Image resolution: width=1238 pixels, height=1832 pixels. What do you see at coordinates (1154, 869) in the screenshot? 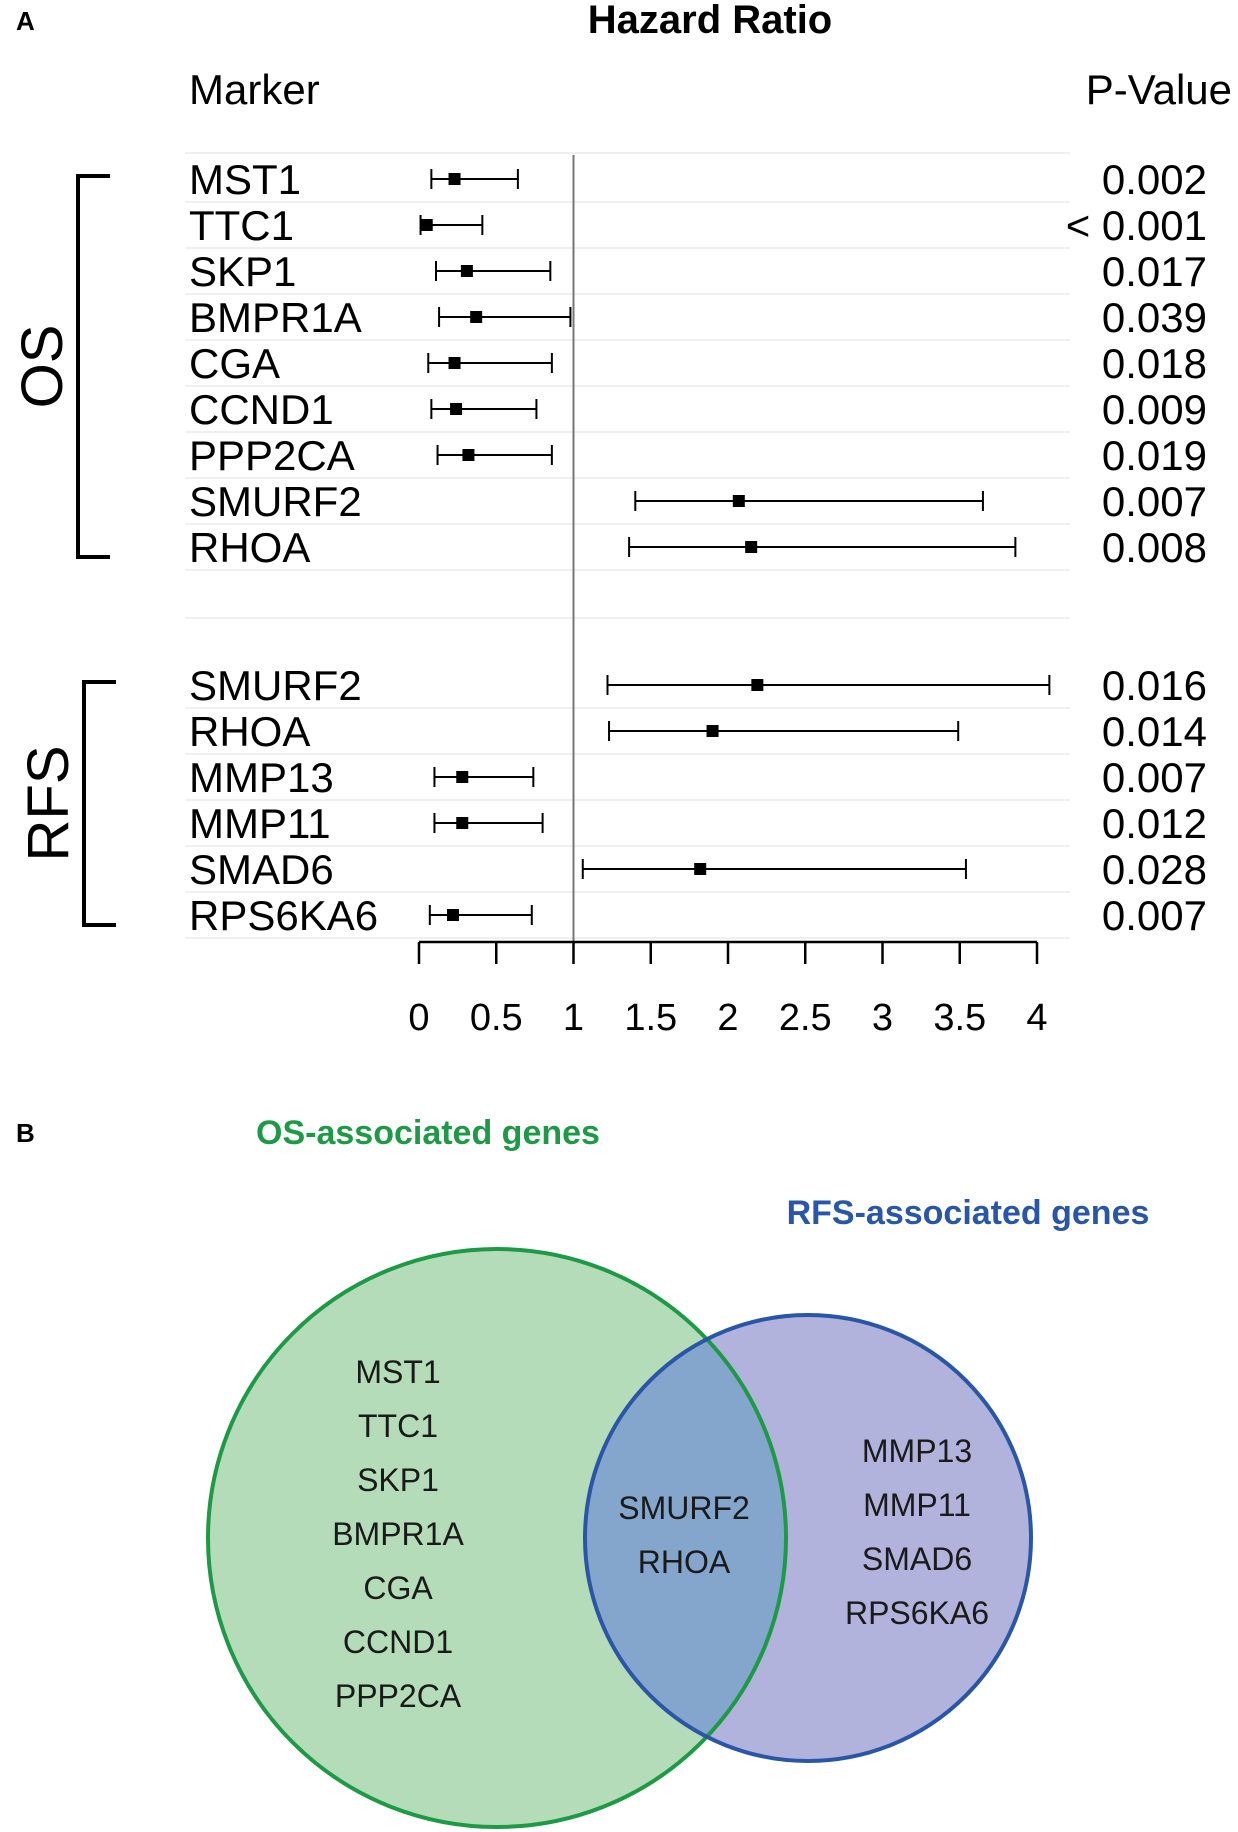
I see `pvalue-label: 0.028` at bounding box center [1154, 869].